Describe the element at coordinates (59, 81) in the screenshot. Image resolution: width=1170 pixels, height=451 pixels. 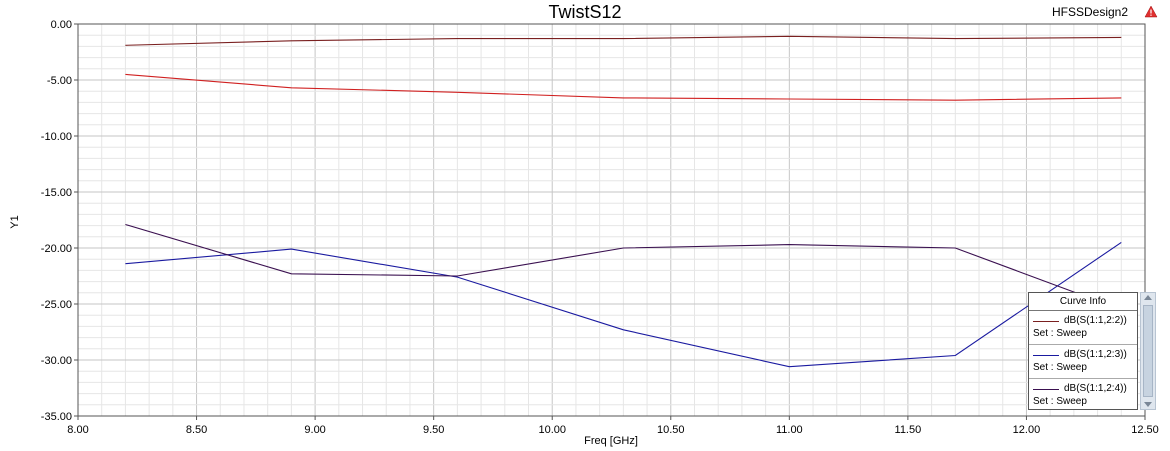
I see `y-tick-label: -5.00` at that location.